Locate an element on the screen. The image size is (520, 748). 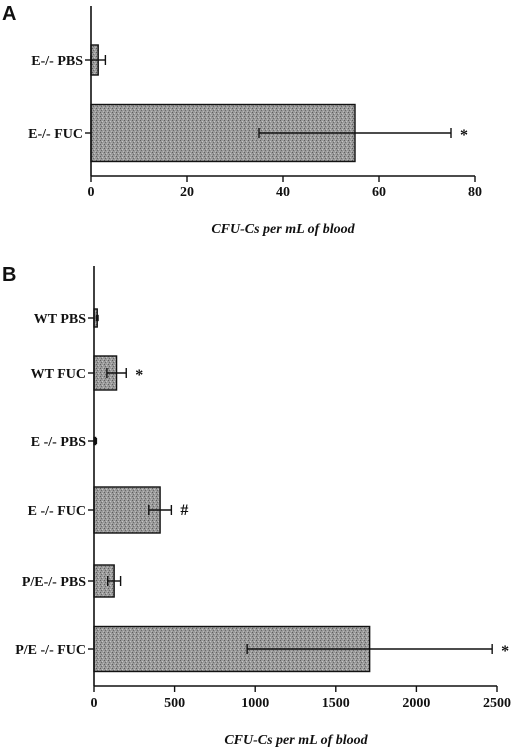
panel-a-letter: A is located at coordinates (9, 14).